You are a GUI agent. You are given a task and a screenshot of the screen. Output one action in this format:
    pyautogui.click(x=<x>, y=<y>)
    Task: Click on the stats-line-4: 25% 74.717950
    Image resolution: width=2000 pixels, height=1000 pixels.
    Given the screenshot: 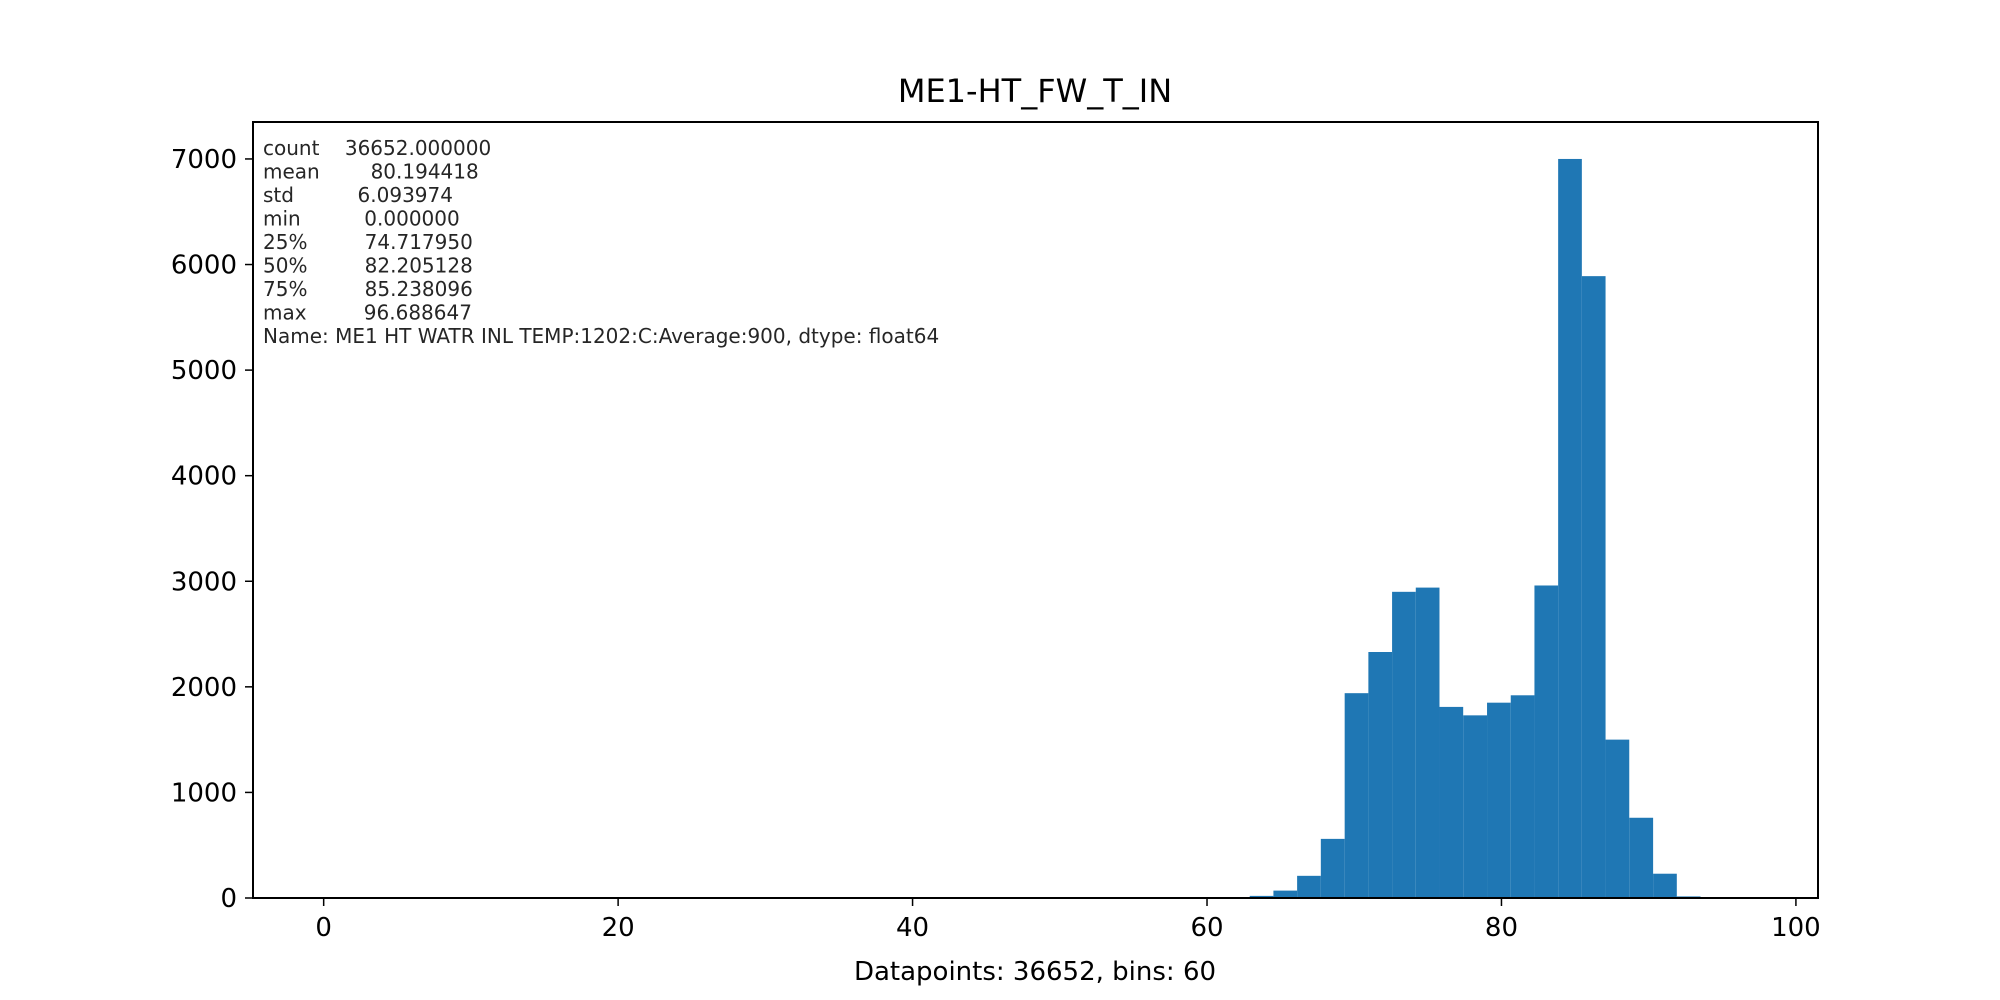 What is the action you would take?
    pyautogui.click(x=368, y=242)
    